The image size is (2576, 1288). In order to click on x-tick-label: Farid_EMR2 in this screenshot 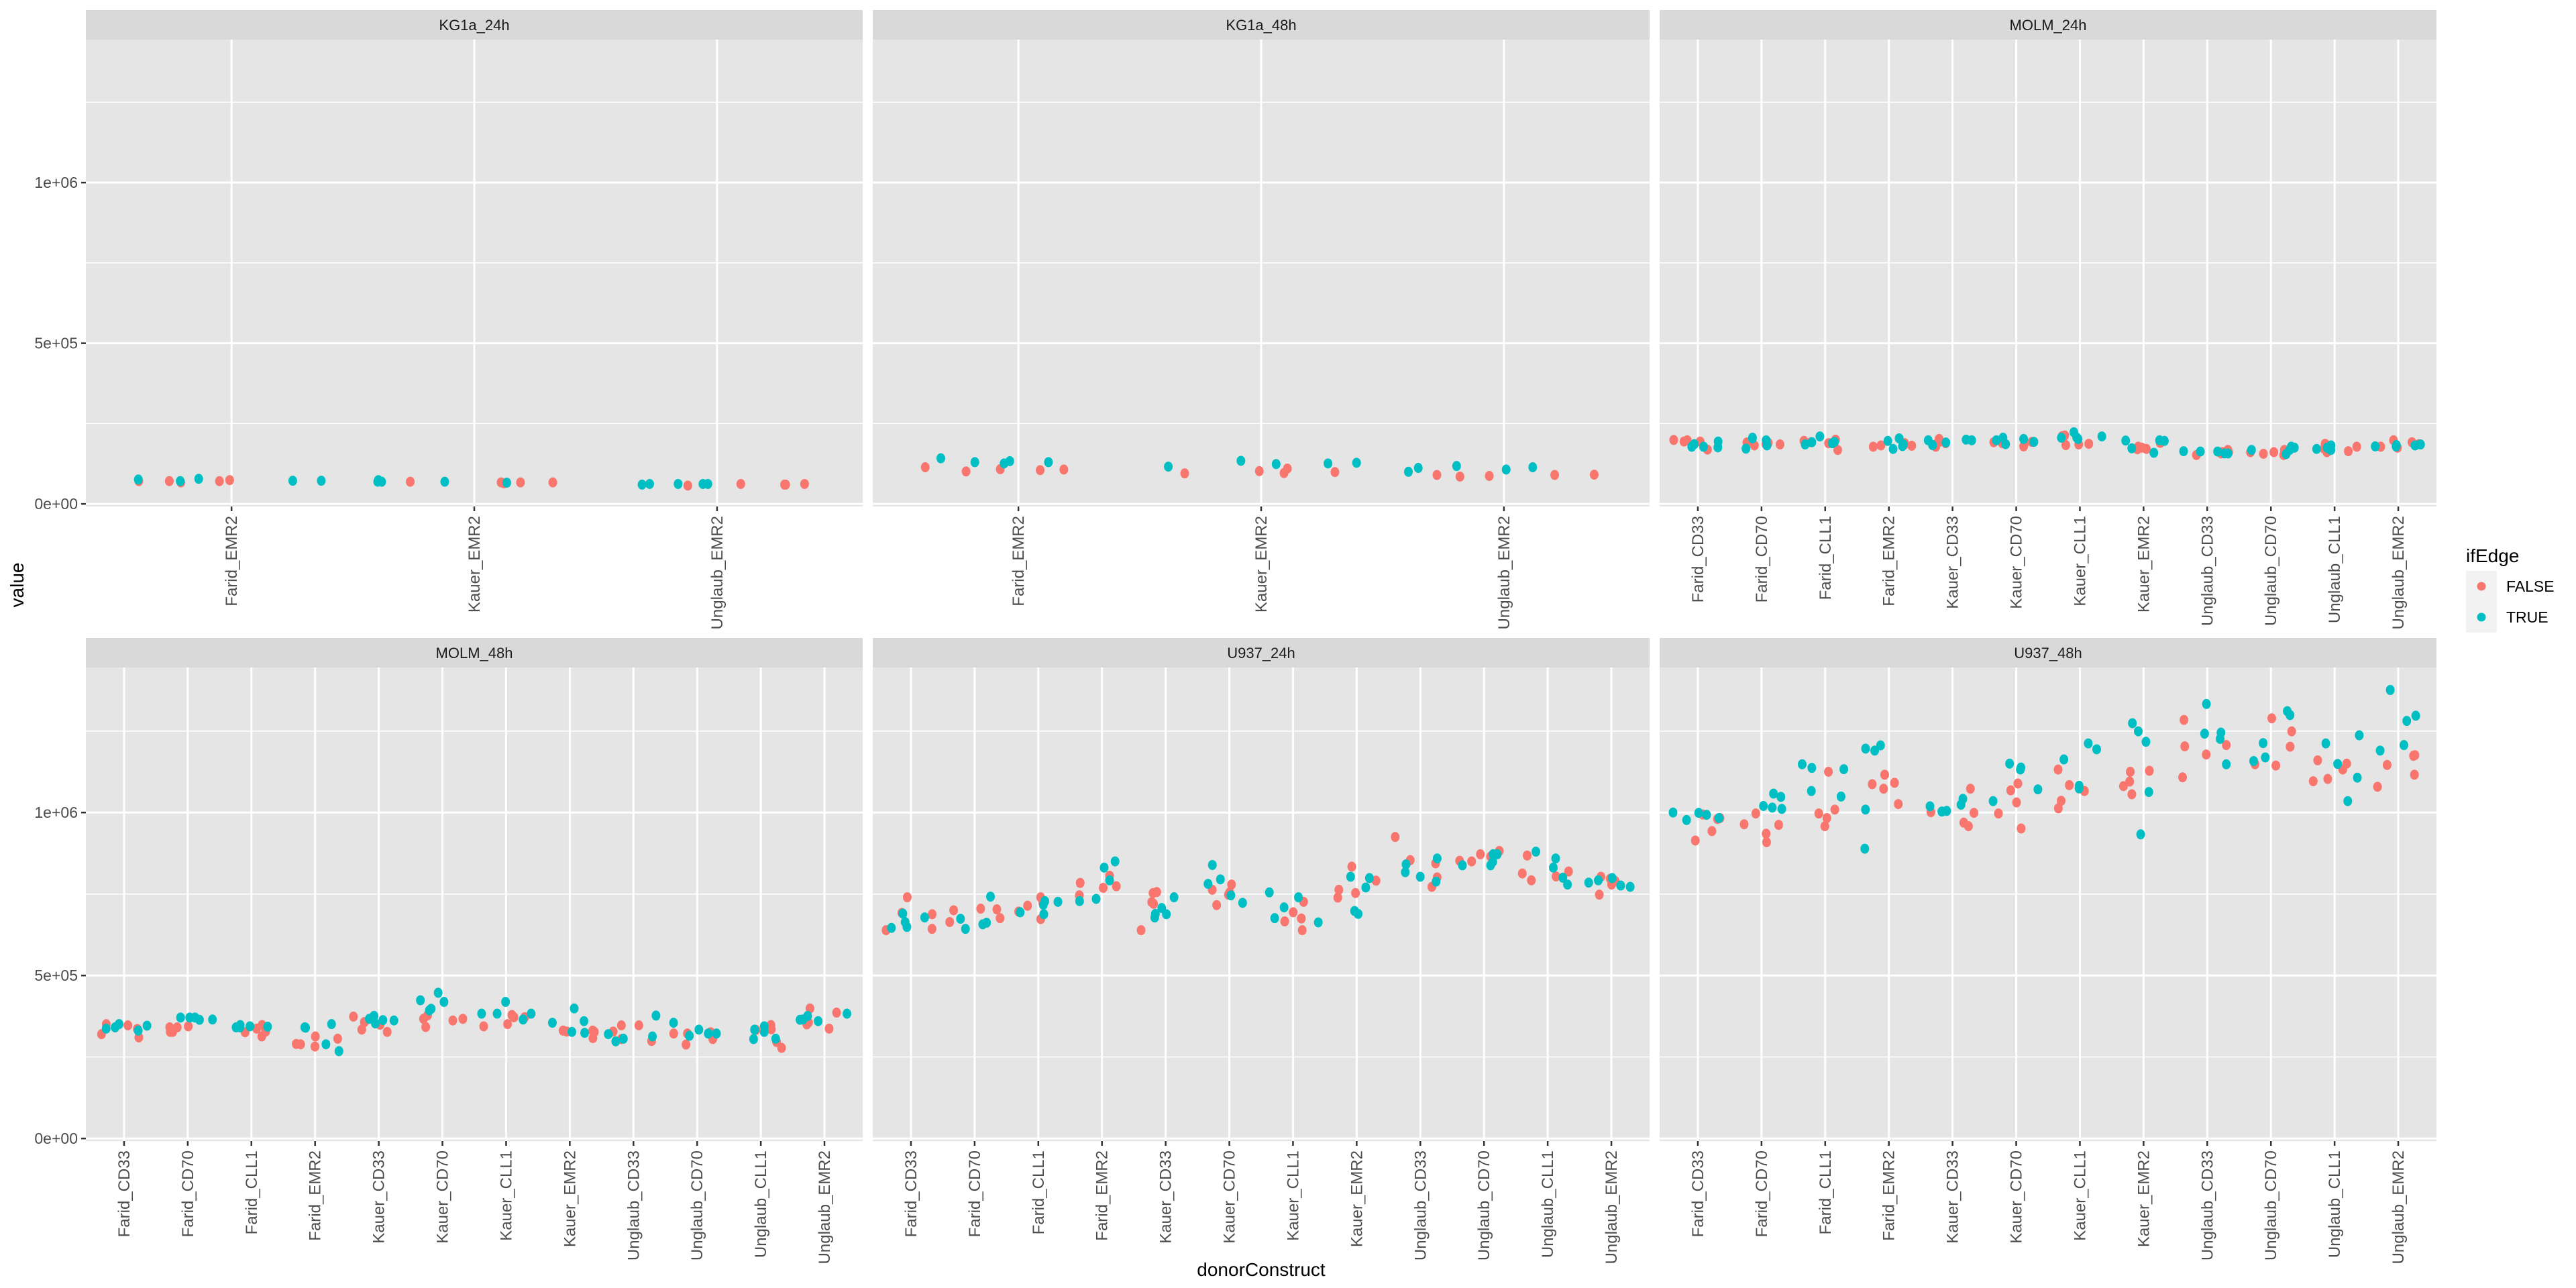, I will do `click(1889, 561)`.